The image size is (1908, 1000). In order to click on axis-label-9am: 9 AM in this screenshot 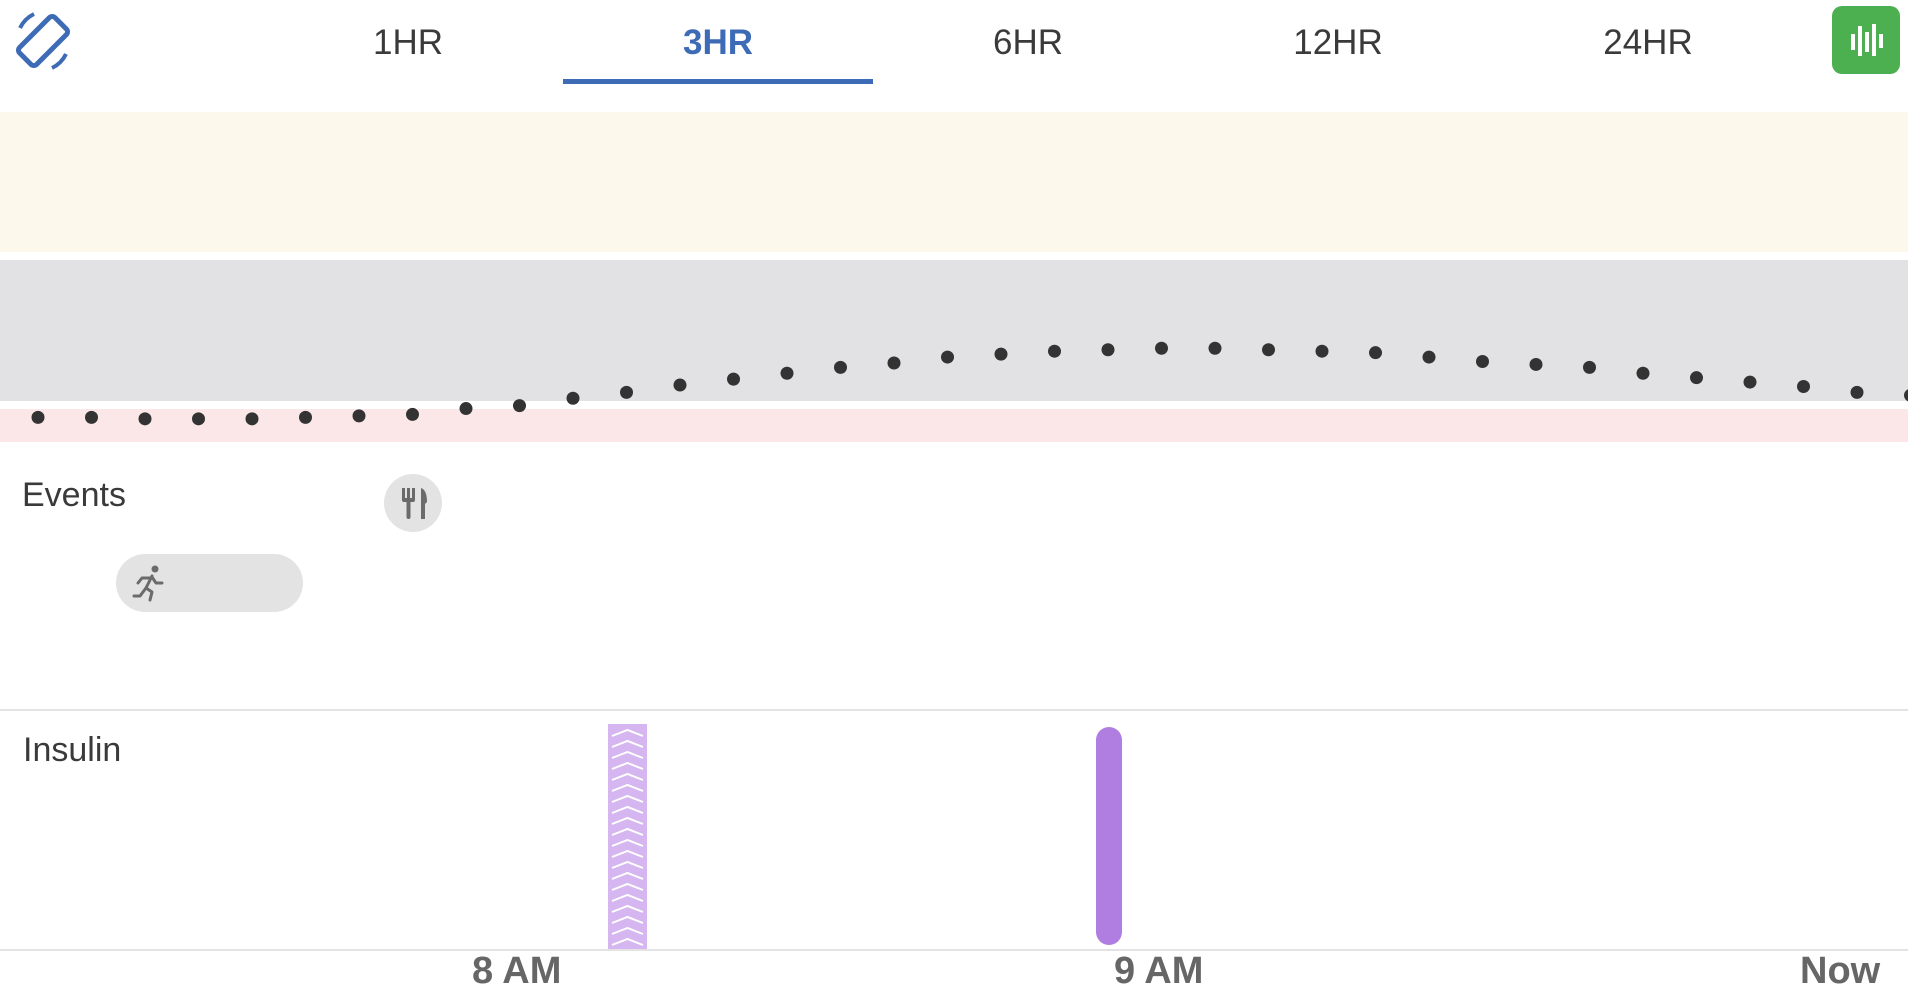, I will do `click(1159, 971)`.